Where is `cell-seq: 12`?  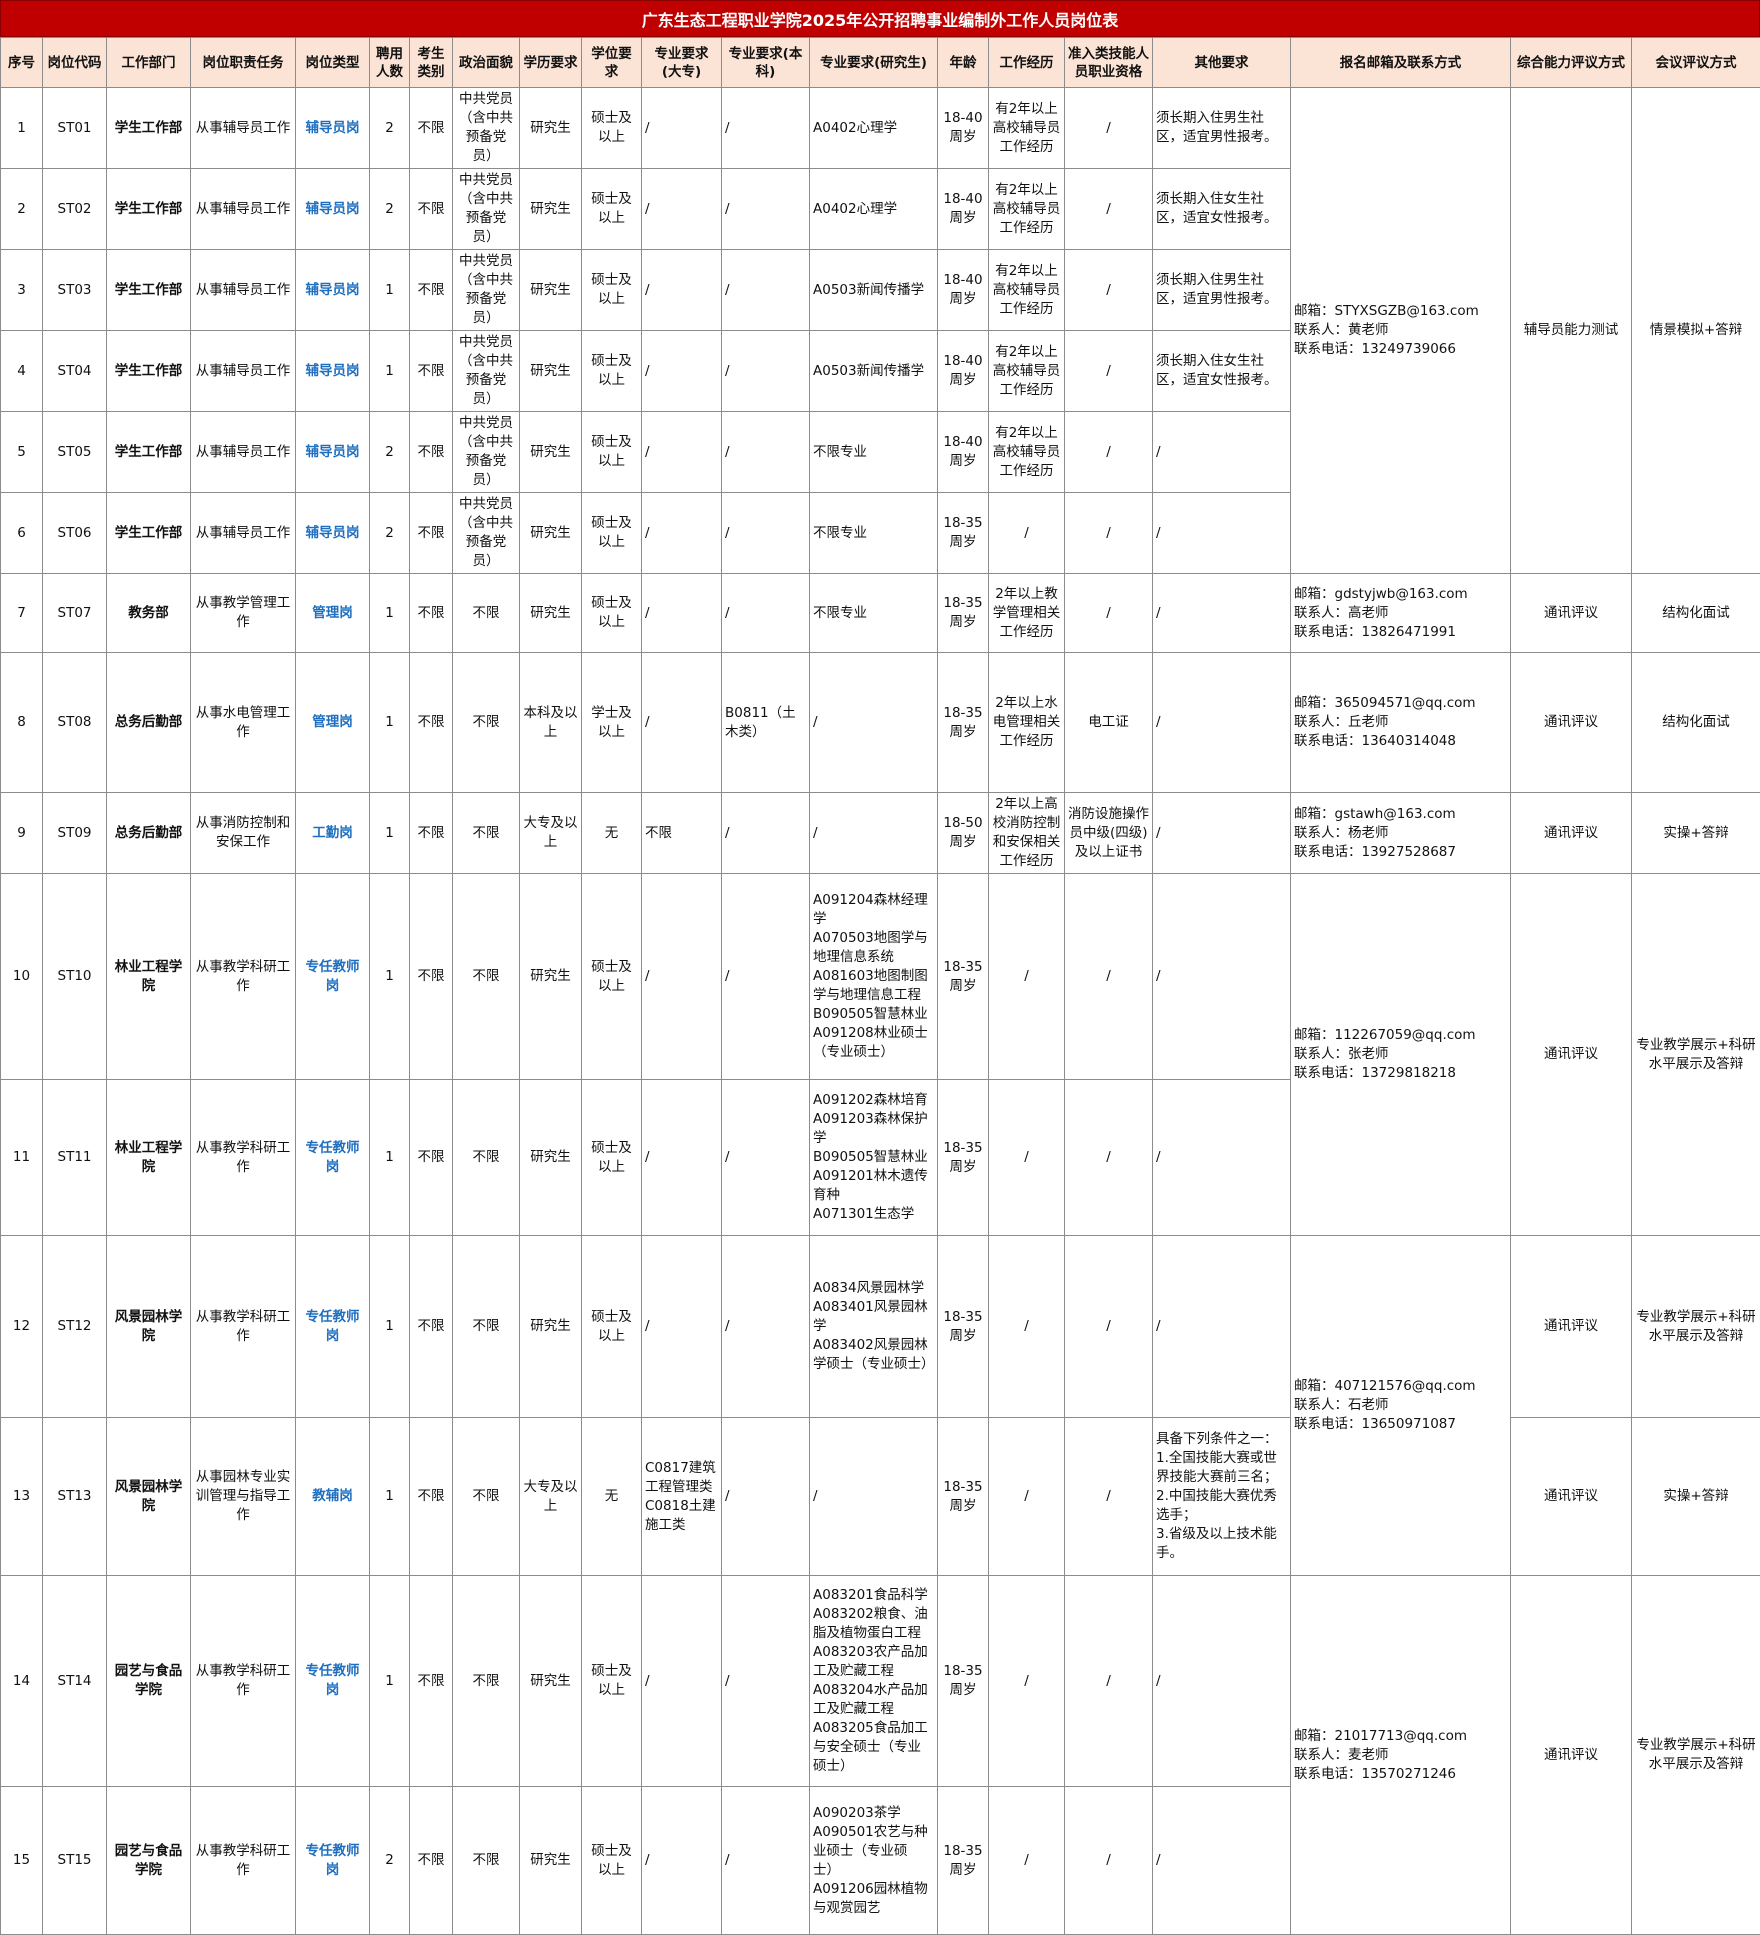 cell-seq: 12 is located at coordinates (22, 1327).